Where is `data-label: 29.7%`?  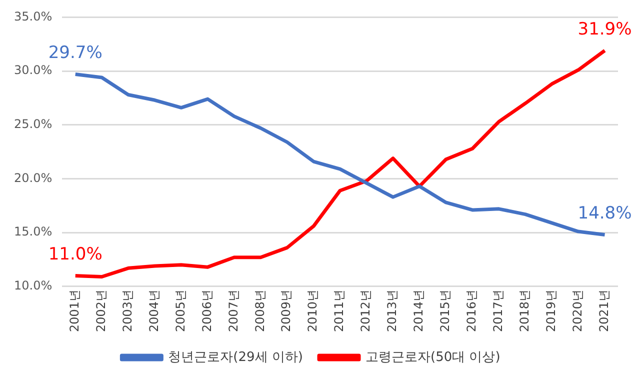 data-label: 29.7% is located at coordinates (75, 53).